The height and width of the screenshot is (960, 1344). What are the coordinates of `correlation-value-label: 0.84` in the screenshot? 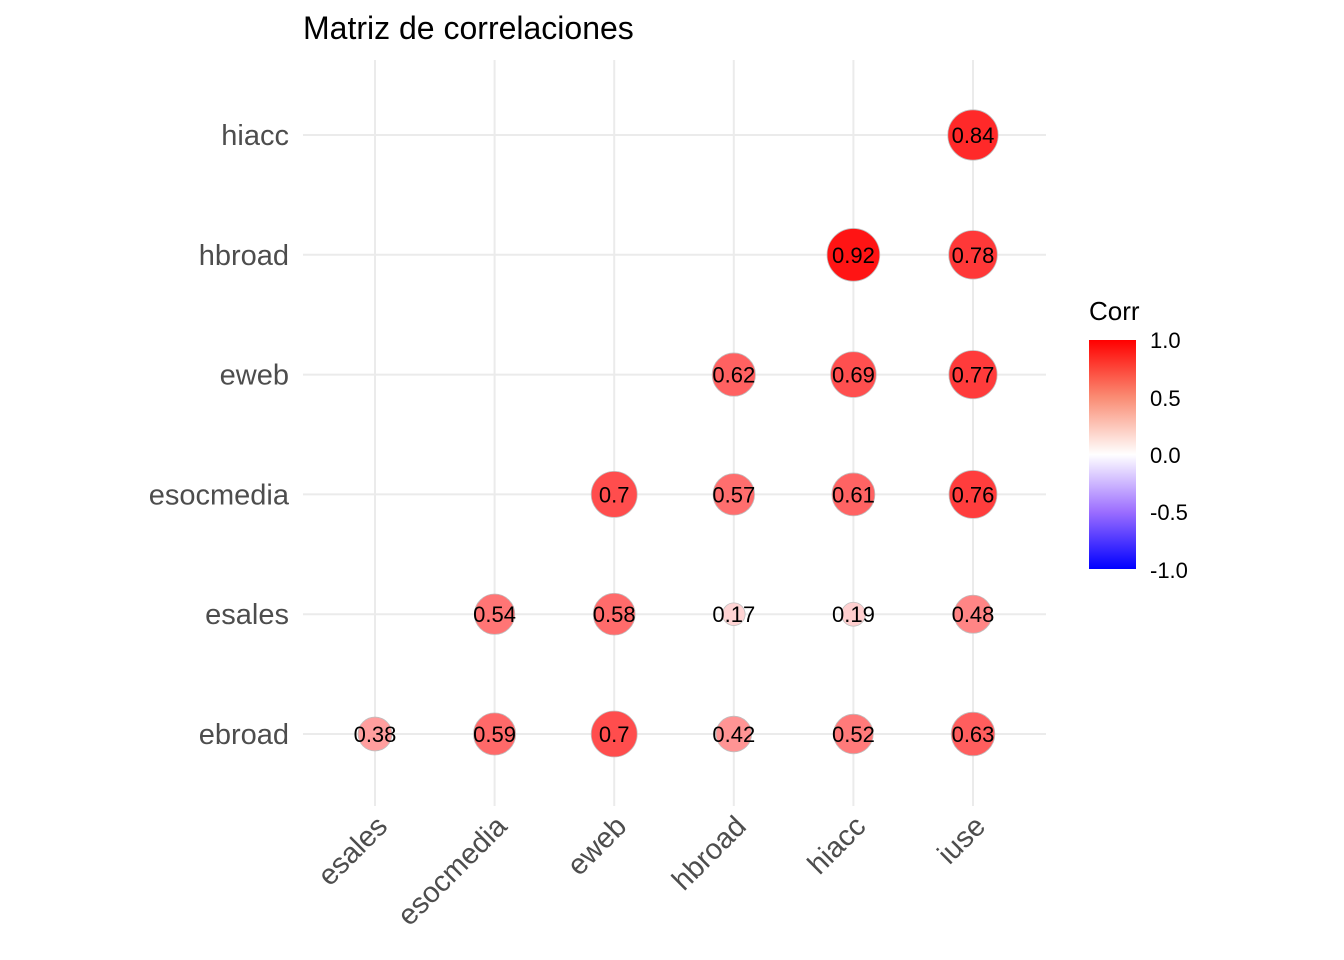 It's located at (973, 135).